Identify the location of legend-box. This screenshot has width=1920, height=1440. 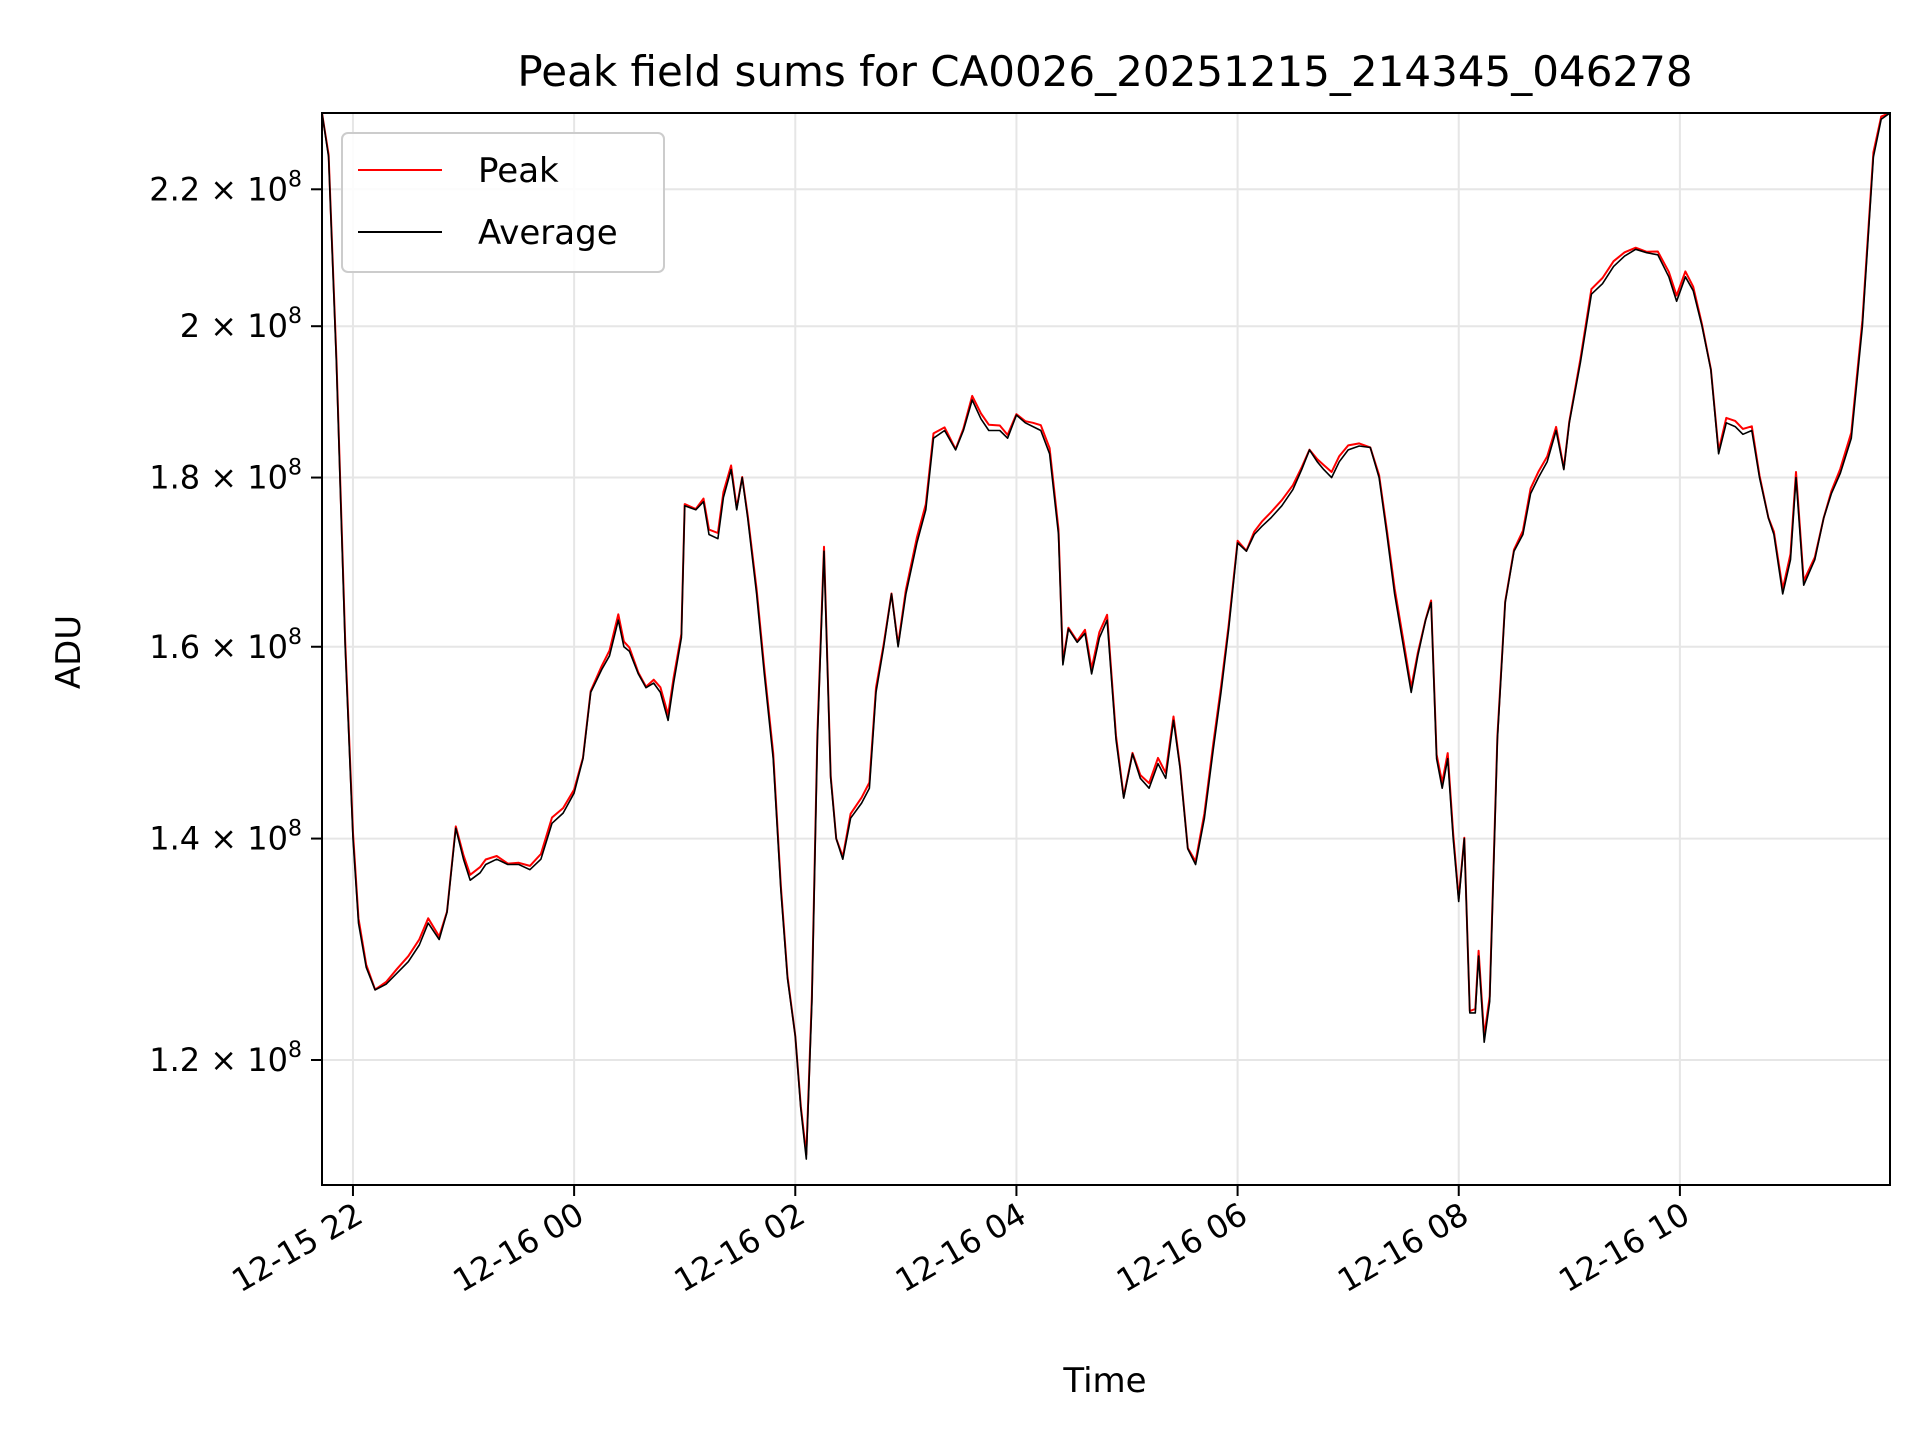
(503, 202).